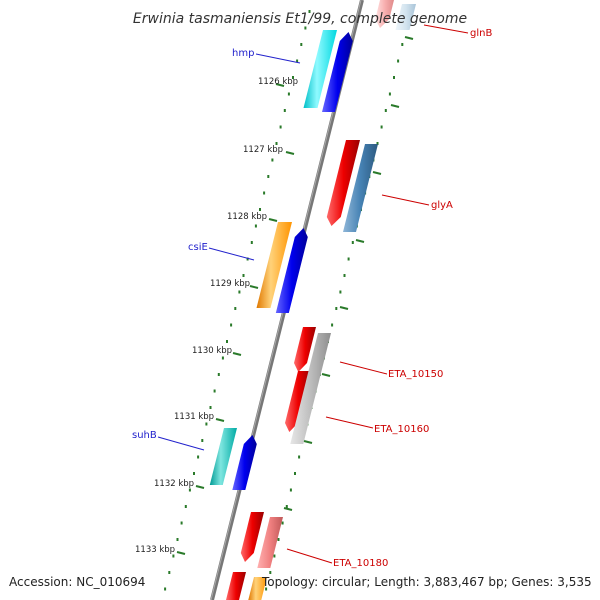 Image resolution: width=600 pixels, height=600 pixels. What do you see at coordinates (278, 58) in the screenshot?
I see `leader-hmp` at bounding box center [278, 58].